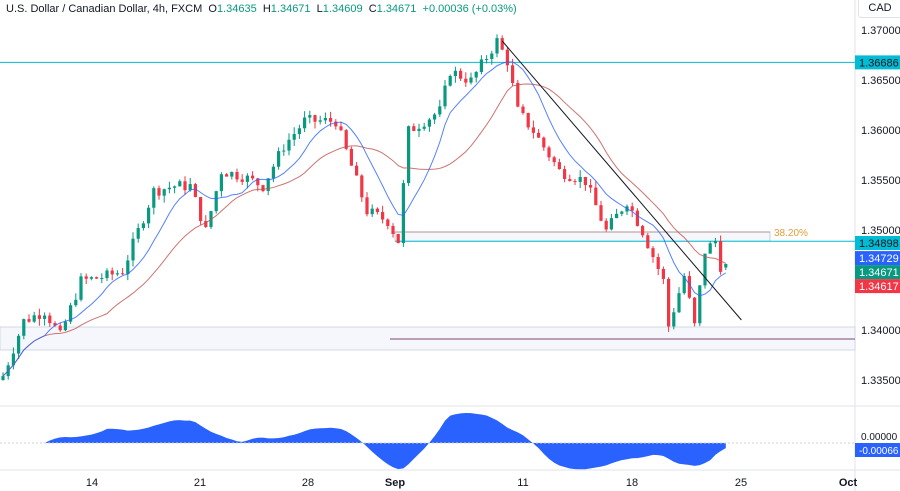 Image resolution: width=900 pixels, height=491 pixels. What do you see at coordinates (236, 9) in the screenshot?
I see `open-value: 1.34635` at bounding box center [236, 9].